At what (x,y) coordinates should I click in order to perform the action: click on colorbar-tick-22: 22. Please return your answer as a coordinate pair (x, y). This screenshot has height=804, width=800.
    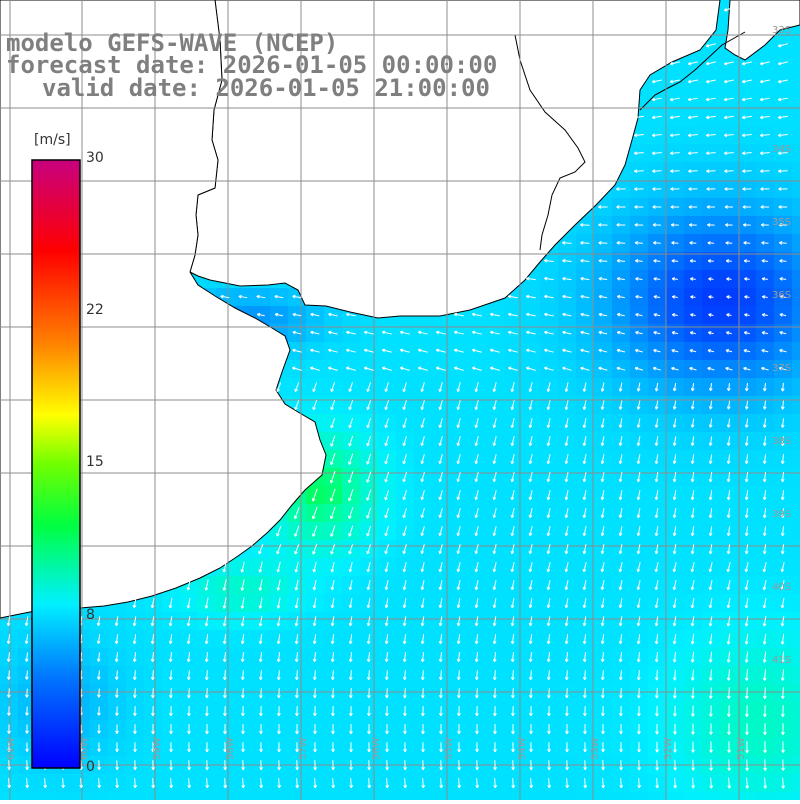
    Looking at the image, I should click on (95, 310).